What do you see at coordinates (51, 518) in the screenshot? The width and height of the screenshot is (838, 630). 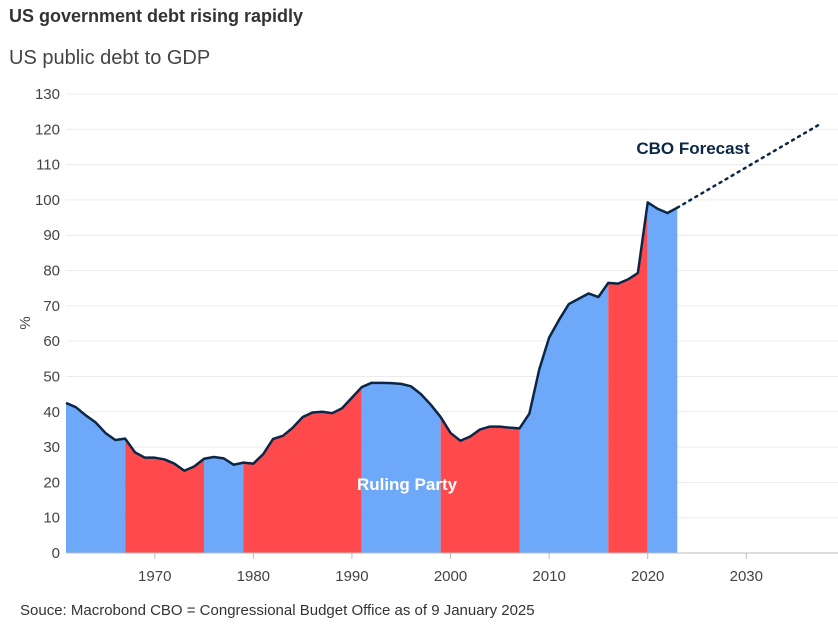 I see `y-tick-label: 10` at bounding box center [51, 518].